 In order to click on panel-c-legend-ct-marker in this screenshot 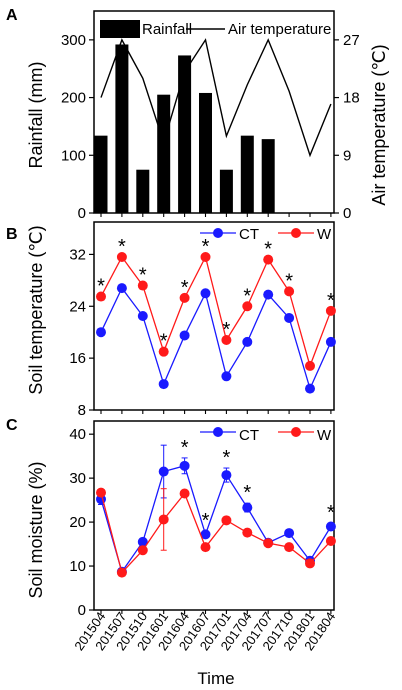, I will do `click(218, 432)`.